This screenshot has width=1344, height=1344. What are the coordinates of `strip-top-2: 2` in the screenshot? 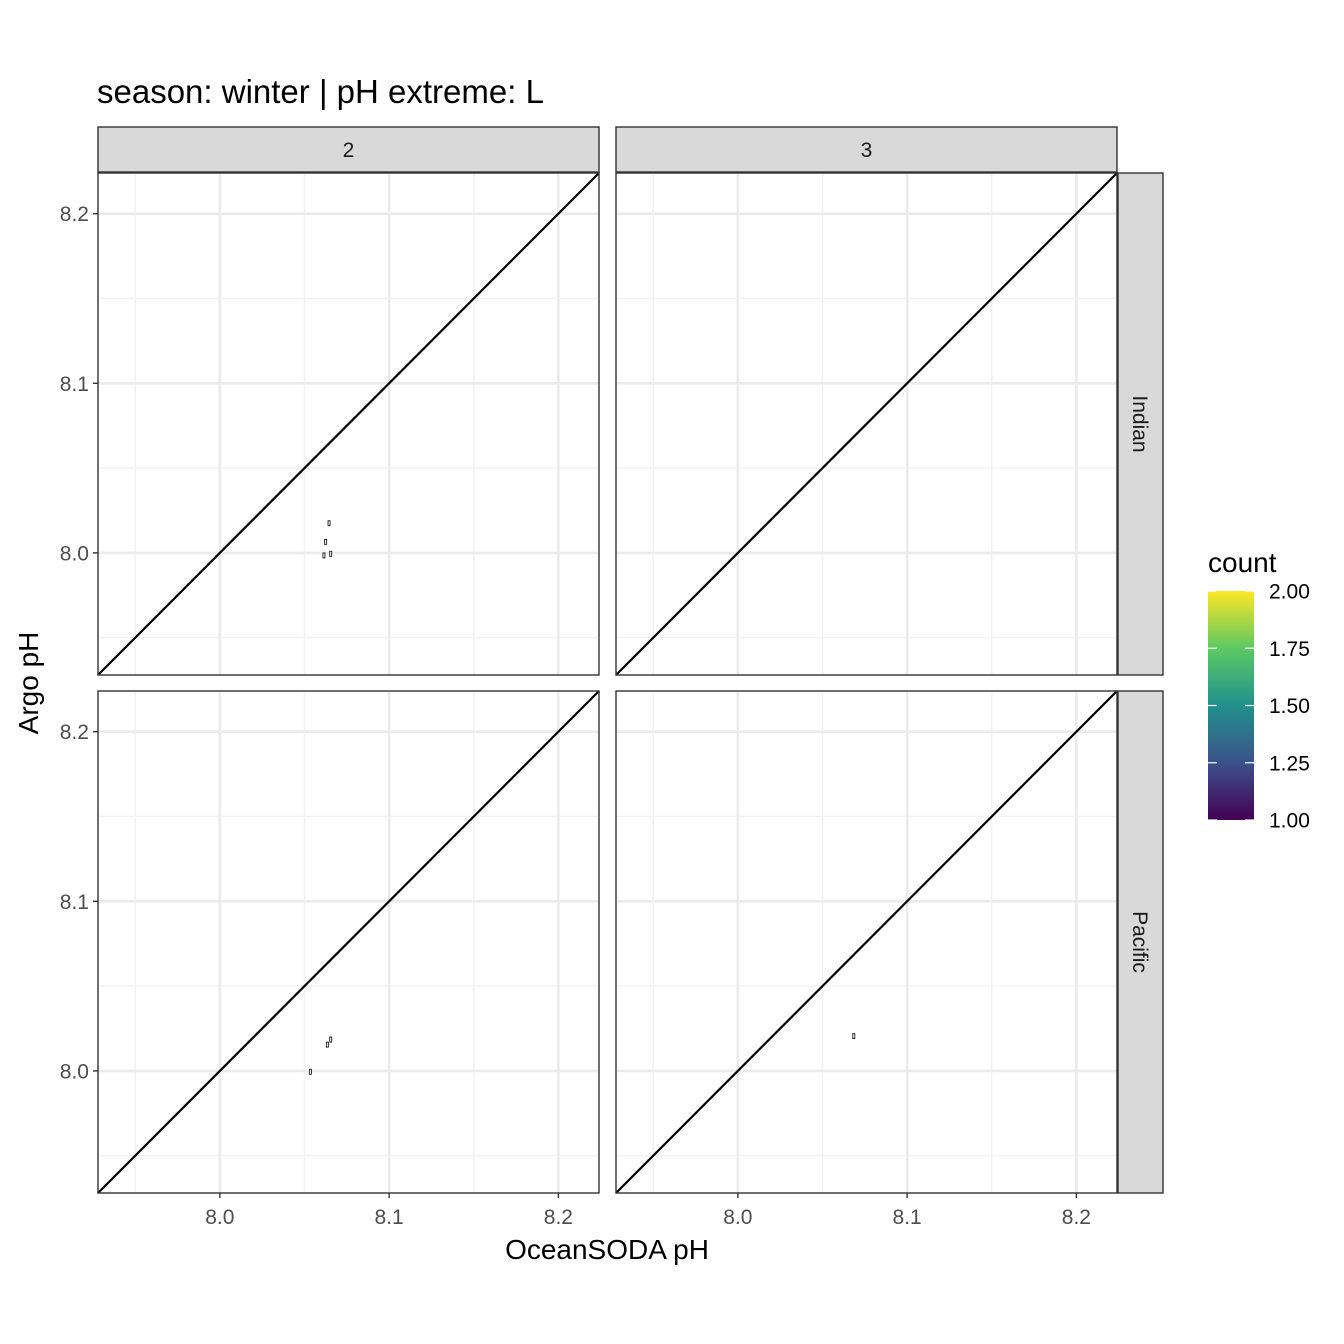 It's located at (348, 149).